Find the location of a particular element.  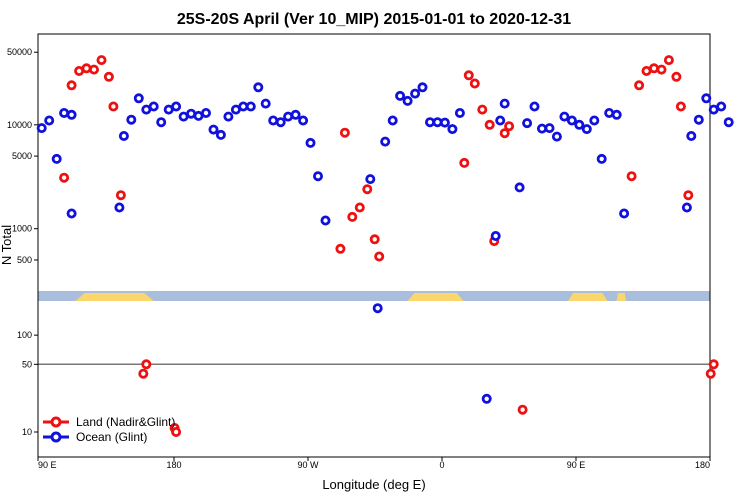

x-axis-title: Longitude (deg E) is located at coordinates (373, 484).